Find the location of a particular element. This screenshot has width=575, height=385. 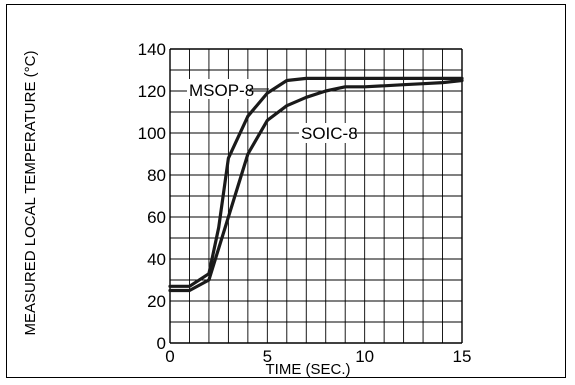

y-tick-label: 20 is located at coordinates (156, 301).